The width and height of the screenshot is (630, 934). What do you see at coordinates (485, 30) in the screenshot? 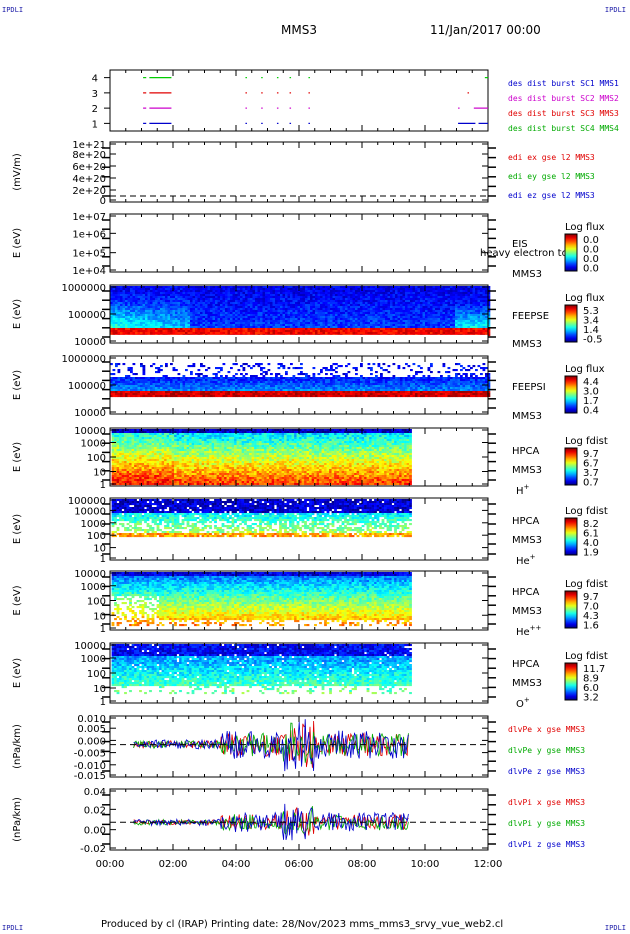
I see `plot-date: 11/Jan/2017 00:00` at bounding box center [485, 30].